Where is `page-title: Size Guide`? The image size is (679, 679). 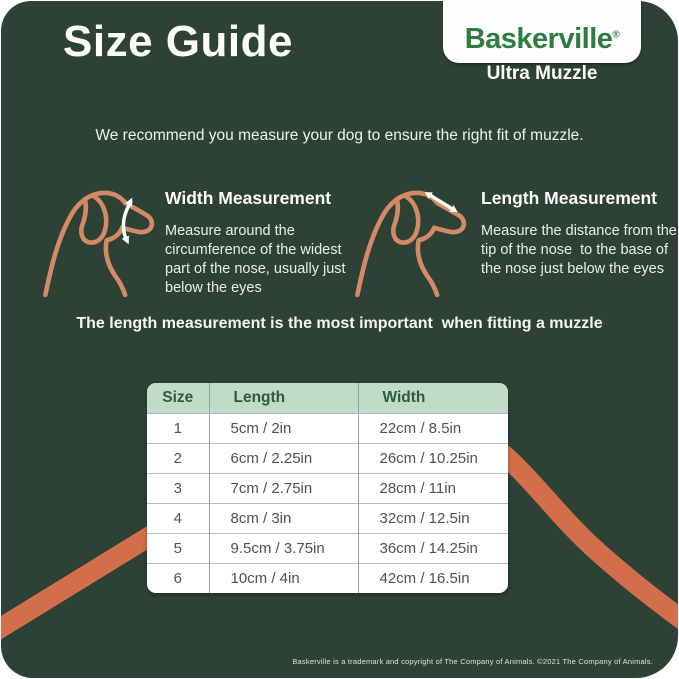
page-title: Size Guide is located at coordinates (178, 41).